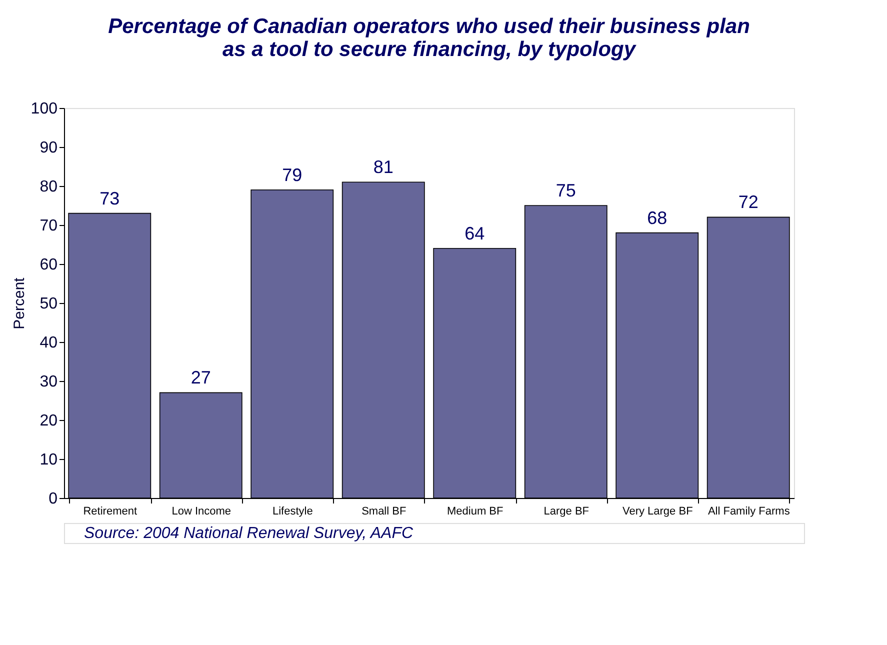 This screenshot has height=645, width=887. What do you see at coordinates (49, 148) in the screenshot?
I see `y-tick-label: 90` at bounding box center [49, 148].